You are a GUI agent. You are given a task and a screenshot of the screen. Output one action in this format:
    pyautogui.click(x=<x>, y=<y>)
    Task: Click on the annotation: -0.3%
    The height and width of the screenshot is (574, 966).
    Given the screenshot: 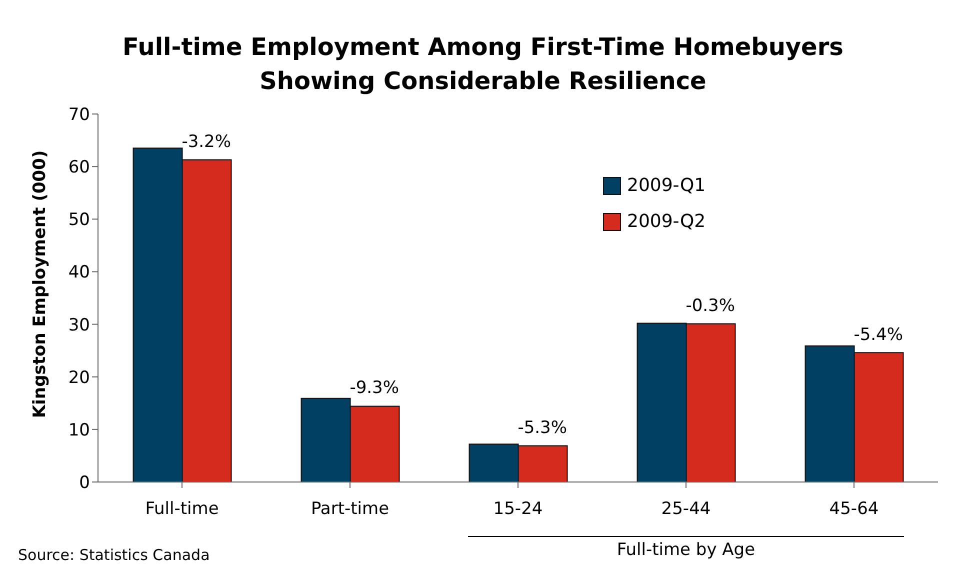 What is the action you would take?
    pyautogui.click(x=710, y=306)
    